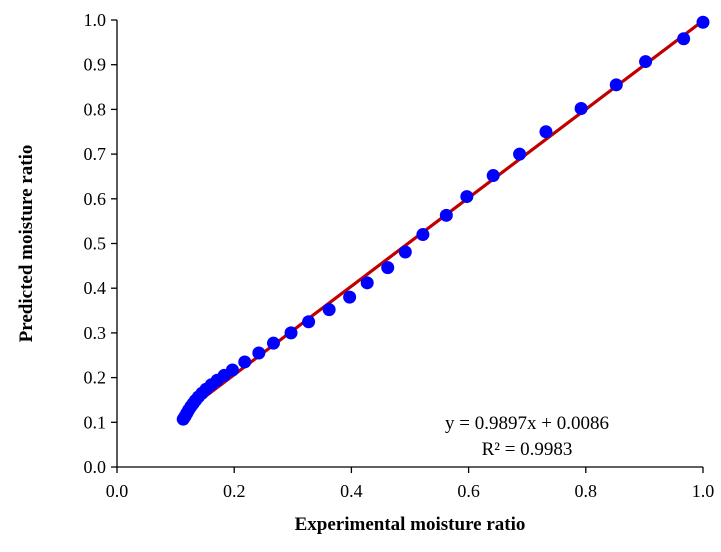 This screenshot has width=721, height=552. What do you see at coordinates (26, 244) in the screenshot?
I see `y-axis-title: Predicted moisture ratio` at bounding box center [26, 244].